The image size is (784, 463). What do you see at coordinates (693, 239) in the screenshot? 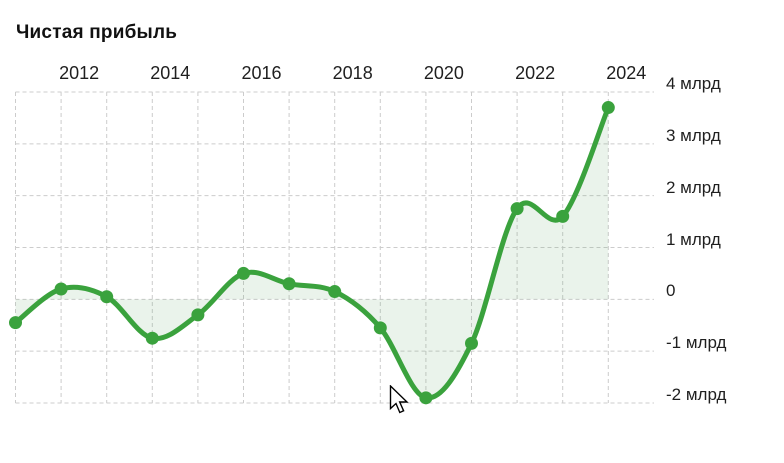
I see `y-axis-tick-label: 1 млрд` at bounding box center [693, 239].